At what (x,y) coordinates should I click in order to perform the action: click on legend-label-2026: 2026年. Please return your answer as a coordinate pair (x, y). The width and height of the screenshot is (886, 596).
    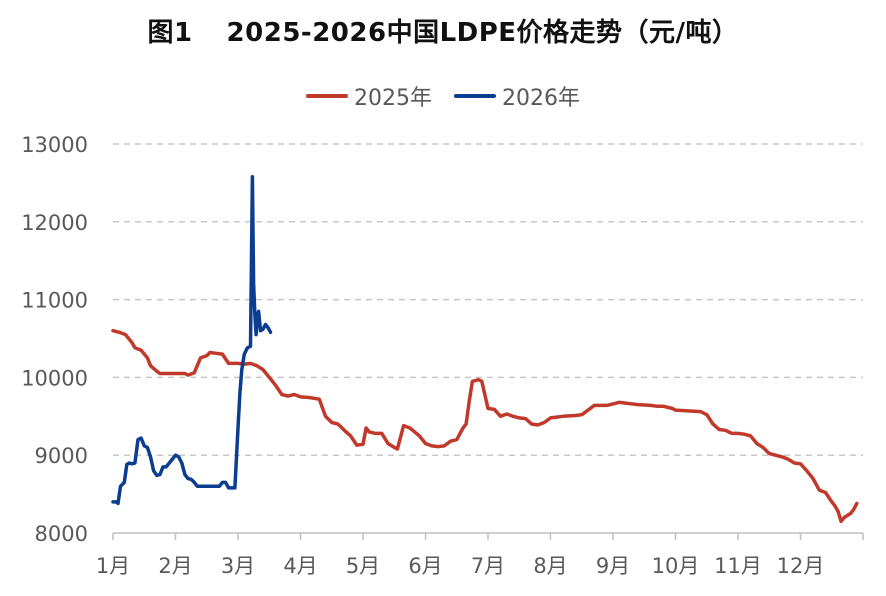
    Looking at the image, I should click on (541, 98).